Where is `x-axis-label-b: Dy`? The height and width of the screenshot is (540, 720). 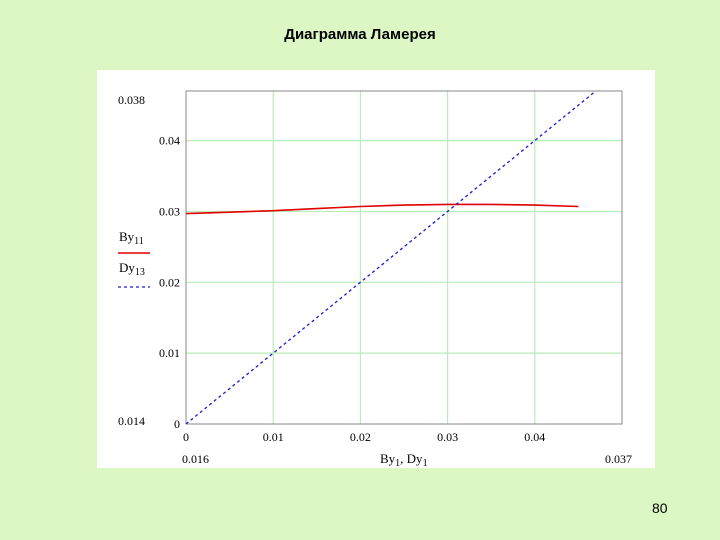 x-axis-label-b: Dy is located at coordinates (415, 458).